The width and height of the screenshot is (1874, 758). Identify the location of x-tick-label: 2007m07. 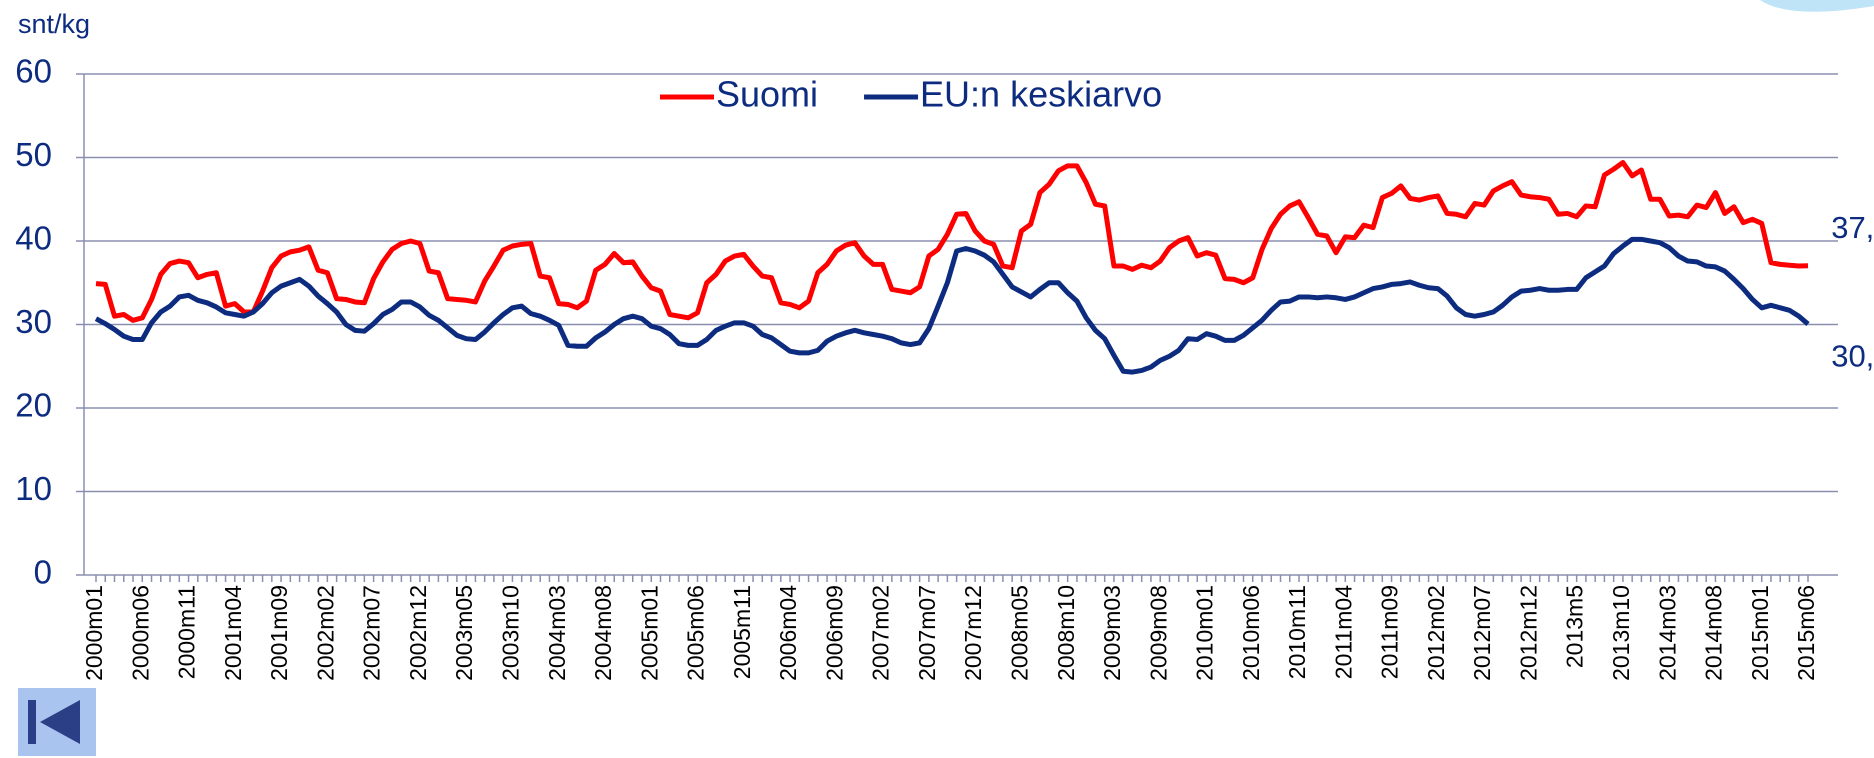
(927, 633).